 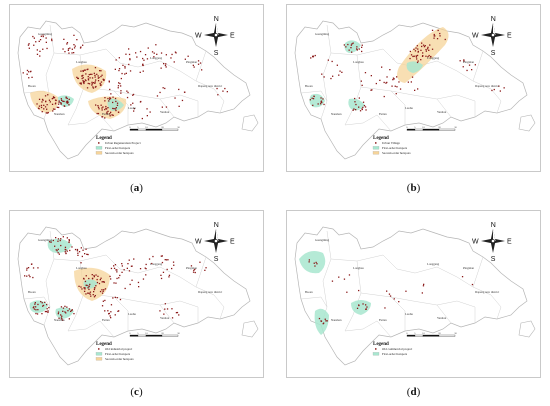 I want to click on compass-letter-s: S, so click(x=493, y=53).